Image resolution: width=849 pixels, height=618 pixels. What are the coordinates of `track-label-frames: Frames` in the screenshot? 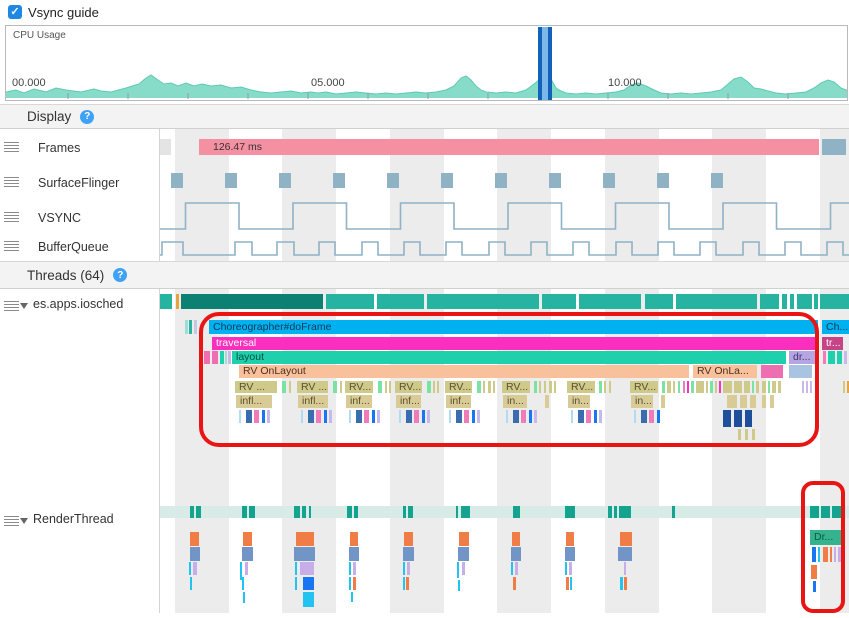 It's located at (59, 148).